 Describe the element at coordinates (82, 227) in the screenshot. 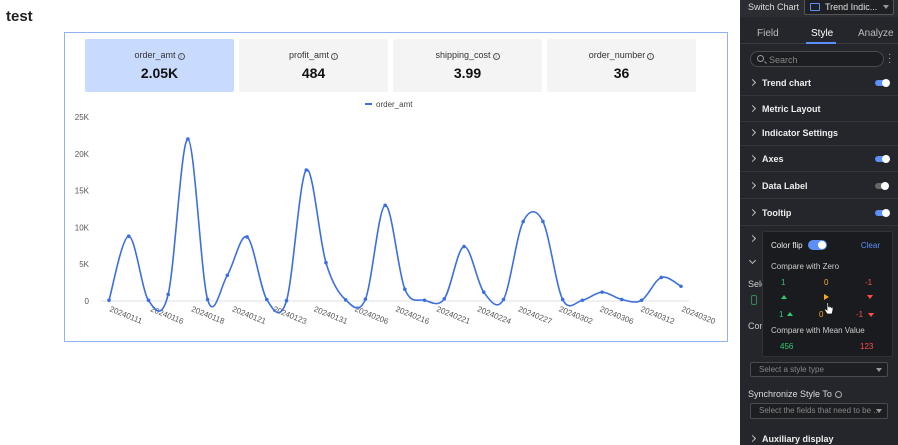

I see `y-tick-label: 10K` at that location.